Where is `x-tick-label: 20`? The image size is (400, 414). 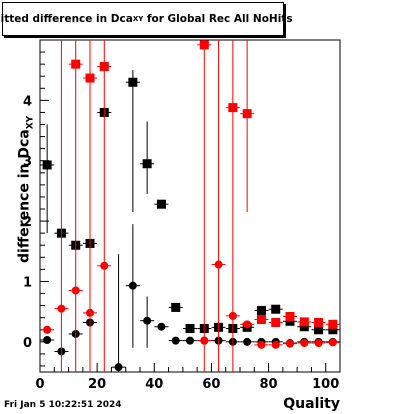 x-tick-label: 20 is located at coordinates (97, 384).